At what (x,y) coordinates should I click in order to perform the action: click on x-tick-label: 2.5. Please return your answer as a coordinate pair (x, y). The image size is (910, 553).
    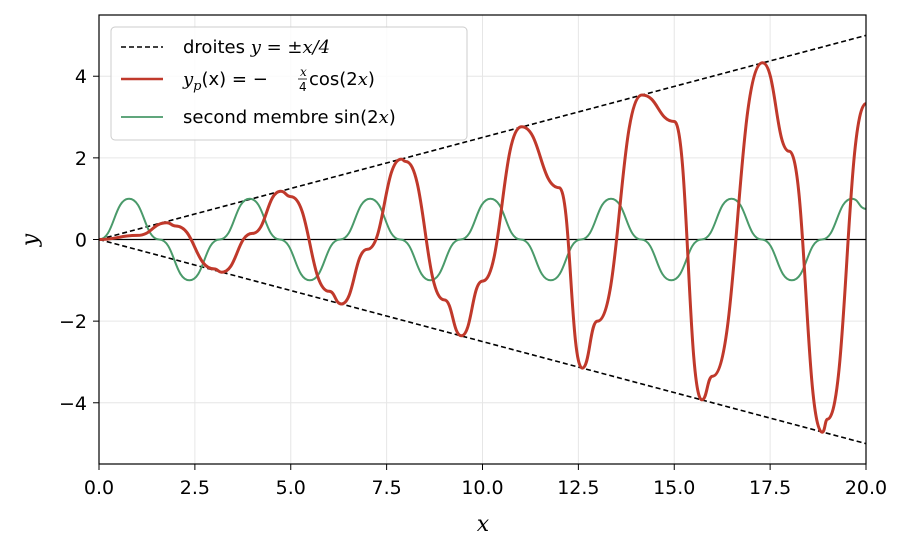
    Looking at the image, I should click on (195, 488).